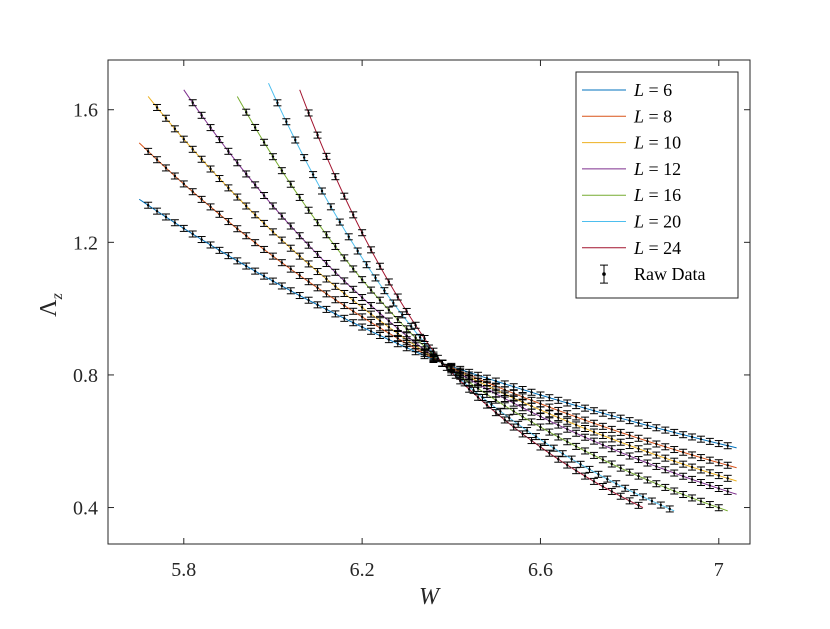 Image resolution: width=830 pixels, height=629 pixels. I want to click on y-tick-label: 1.2, so click(85, 243).